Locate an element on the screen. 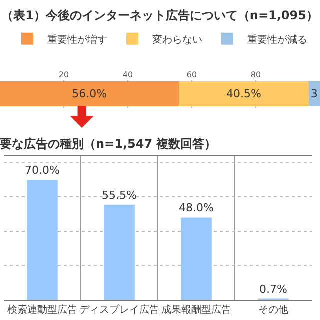 This screenshot has width=320, height=320. data-label: 40.5% is located at coordinates (244, 94).